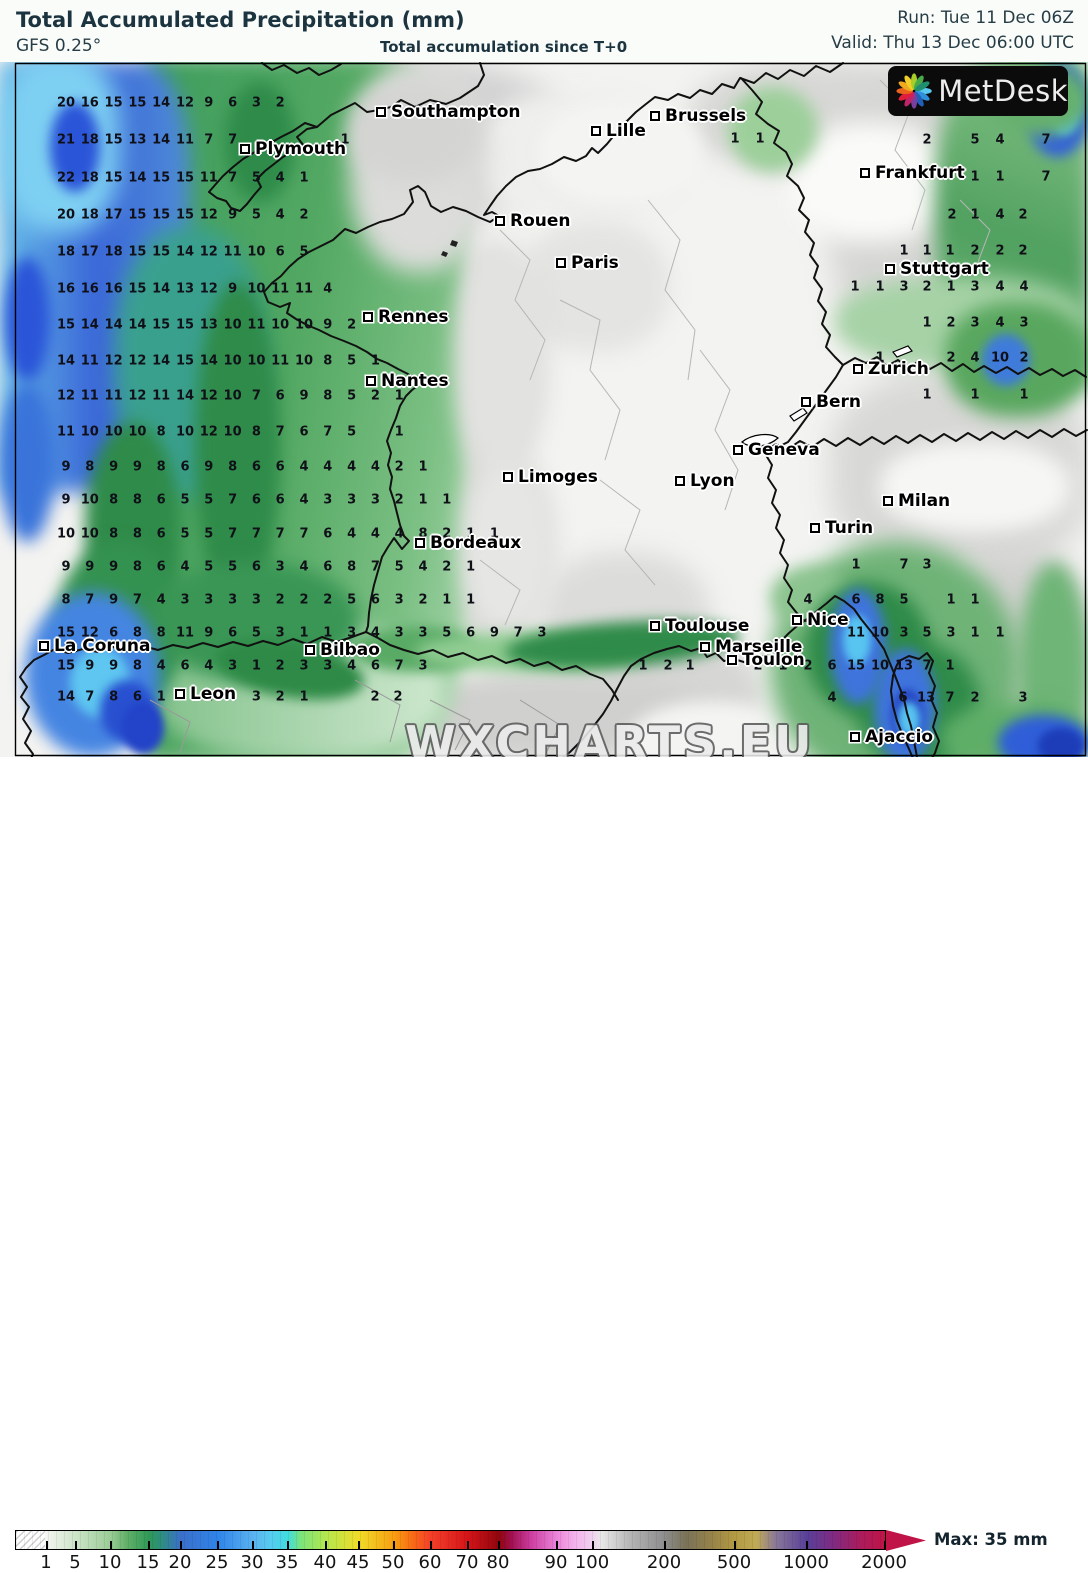 Image resolution: width=1088 pixels, height=1573 pixels. I want to click on valid-time-label: Valid: Thu 13 Dec 06:00 UTC, so click(952, 43).